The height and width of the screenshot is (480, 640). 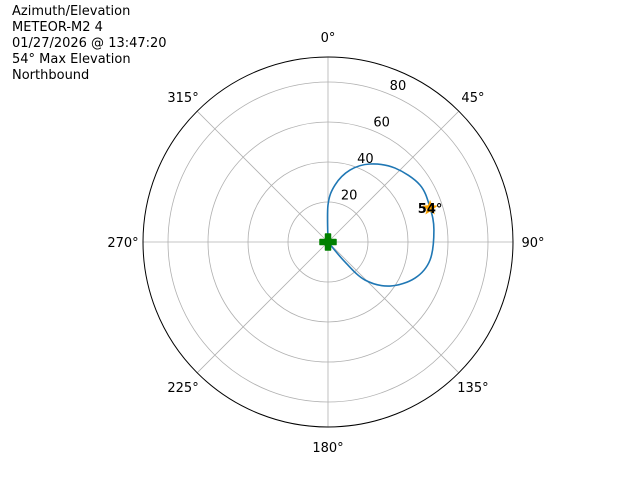 What do you see at coordinates (182, 388) in the screenshot?
I see `angle-tick-label: 225°` at bounding box center [182, 388].